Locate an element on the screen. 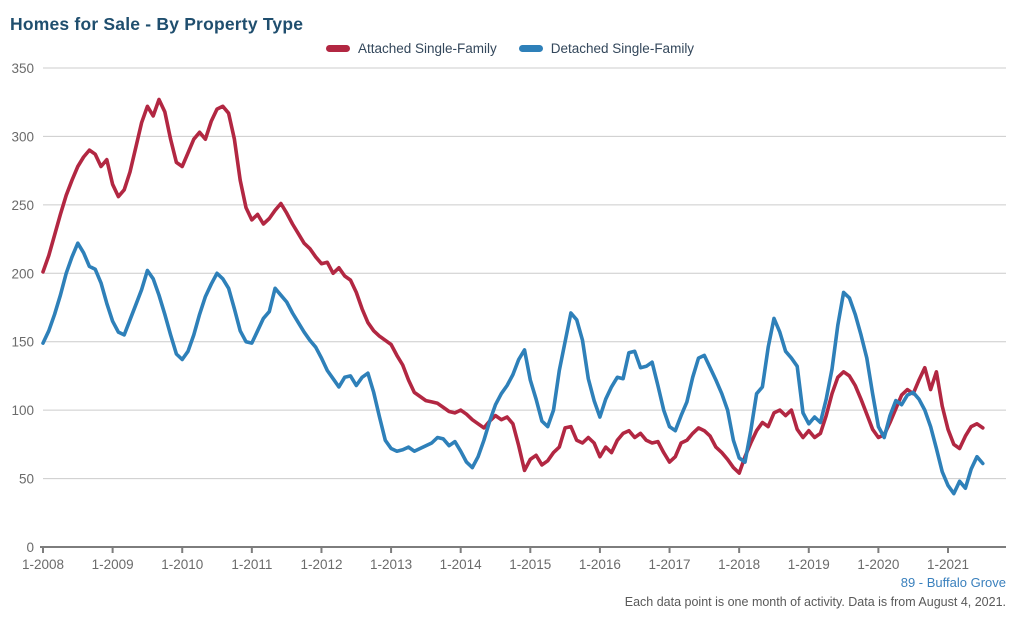  x-axis-label-1-2009: 1-2009 is located at coordinates (113, 564).